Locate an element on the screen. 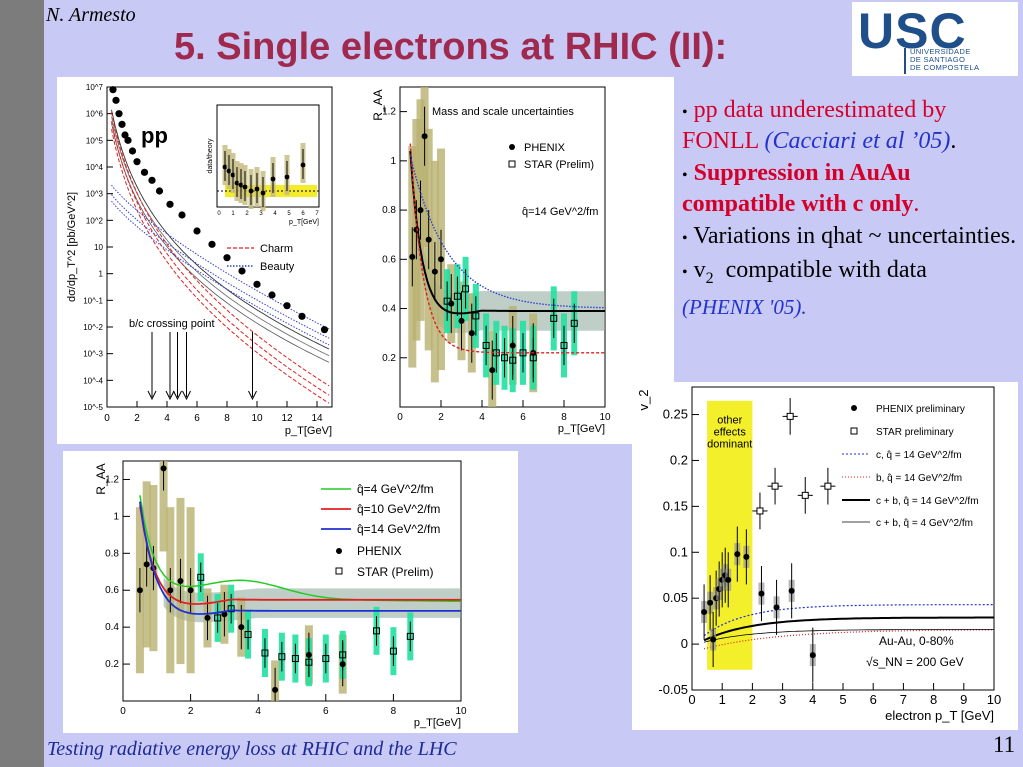 The height and width of the screenshot is (767, 1023). legend-qhat10-label: q̂=10 GeV^2/fm is located at coordinates (398, 509).